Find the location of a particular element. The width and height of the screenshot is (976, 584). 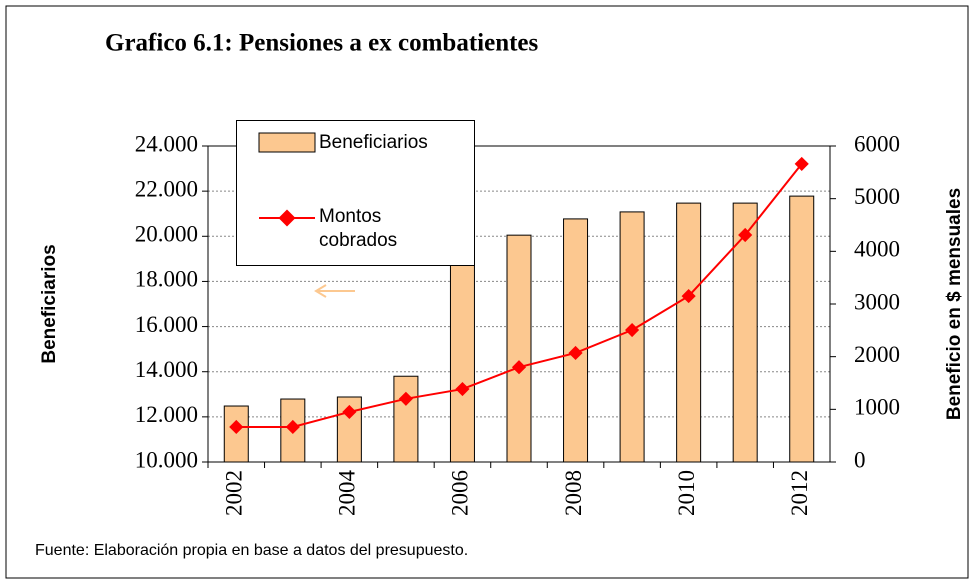

y-tick-label: 24.000 is located at coordinates (166, 143).